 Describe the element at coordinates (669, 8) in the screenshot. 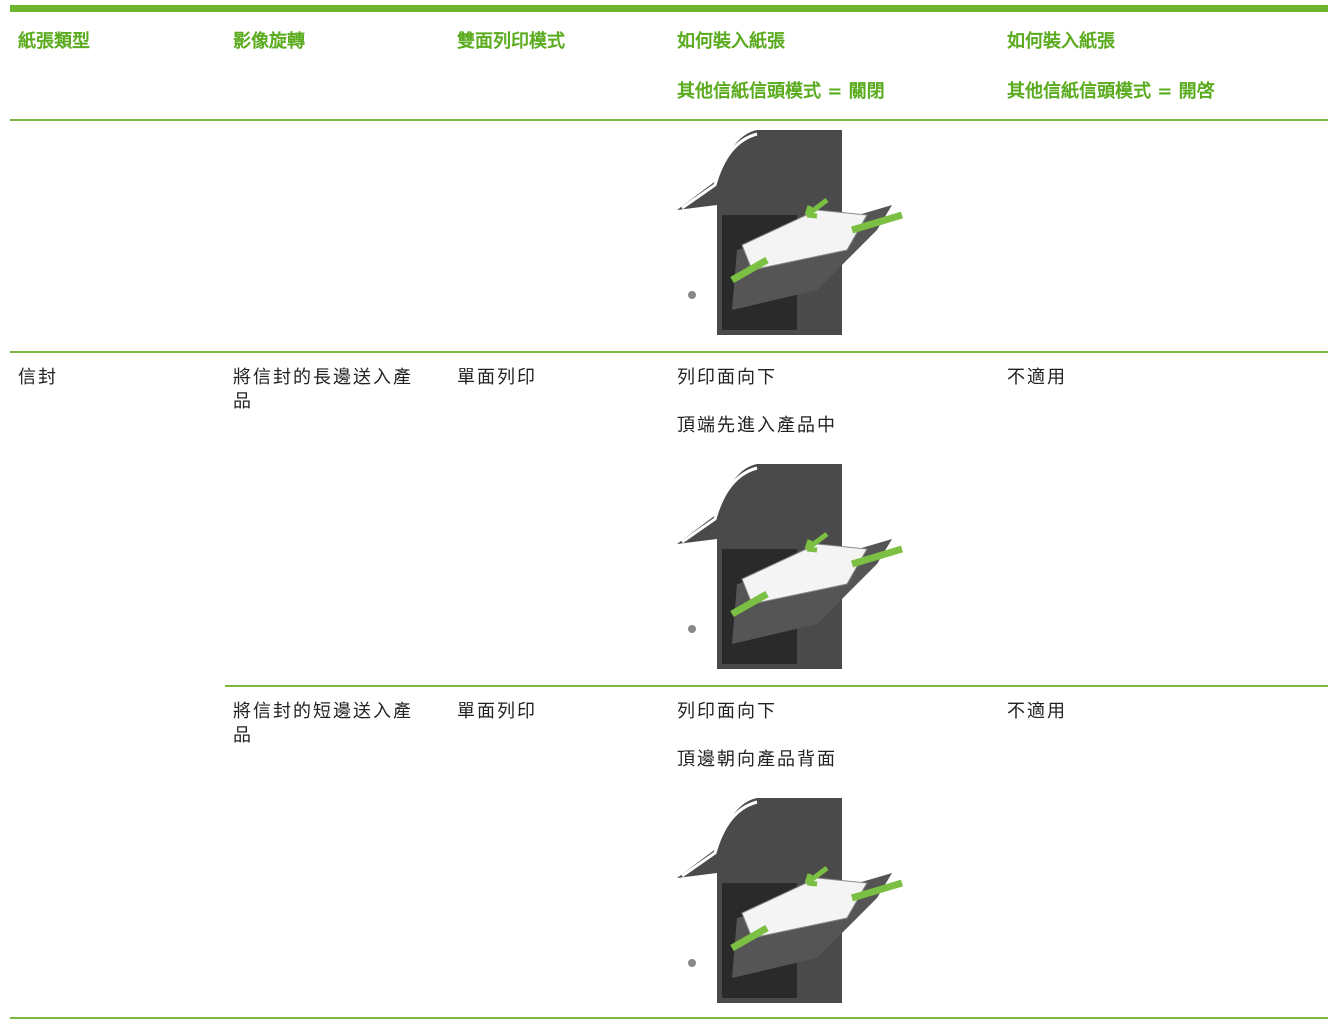

I see `top-bar` at that location.